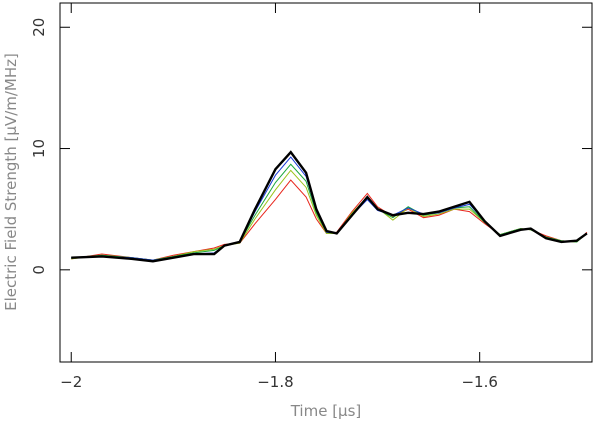 The width and height of the screenshot is (595, 426). I want to click on y-tick-label: 20, so click(39, 27).